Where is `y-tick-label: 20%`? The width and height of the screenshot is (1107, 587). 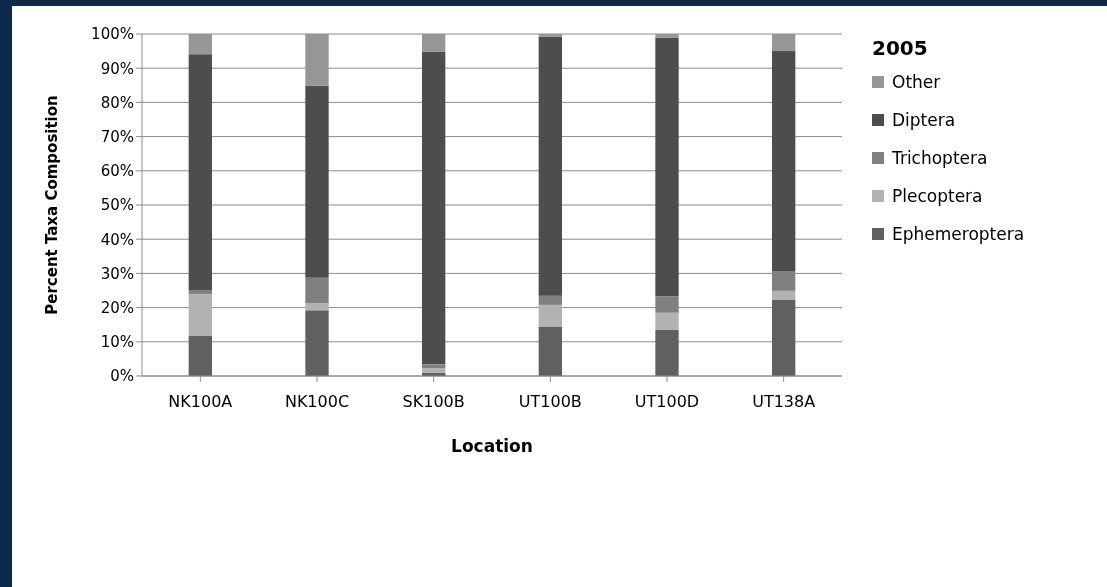
y-tick-label: 20% is located at coordinates (117, 307).